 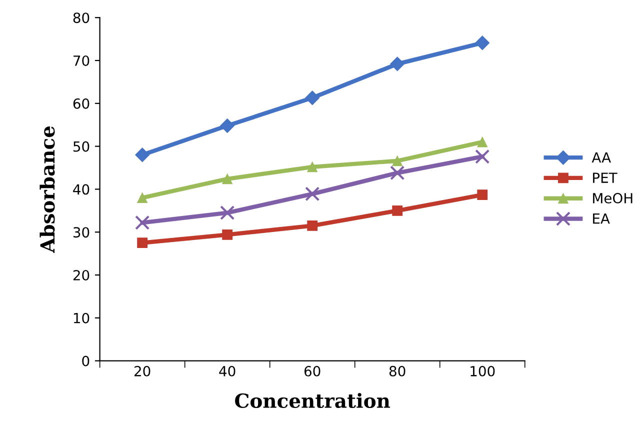 What do you see at coordinates (312, 371) in the screenshot?
I see `x-tick-label: 60` at bounding box center [312, 371].